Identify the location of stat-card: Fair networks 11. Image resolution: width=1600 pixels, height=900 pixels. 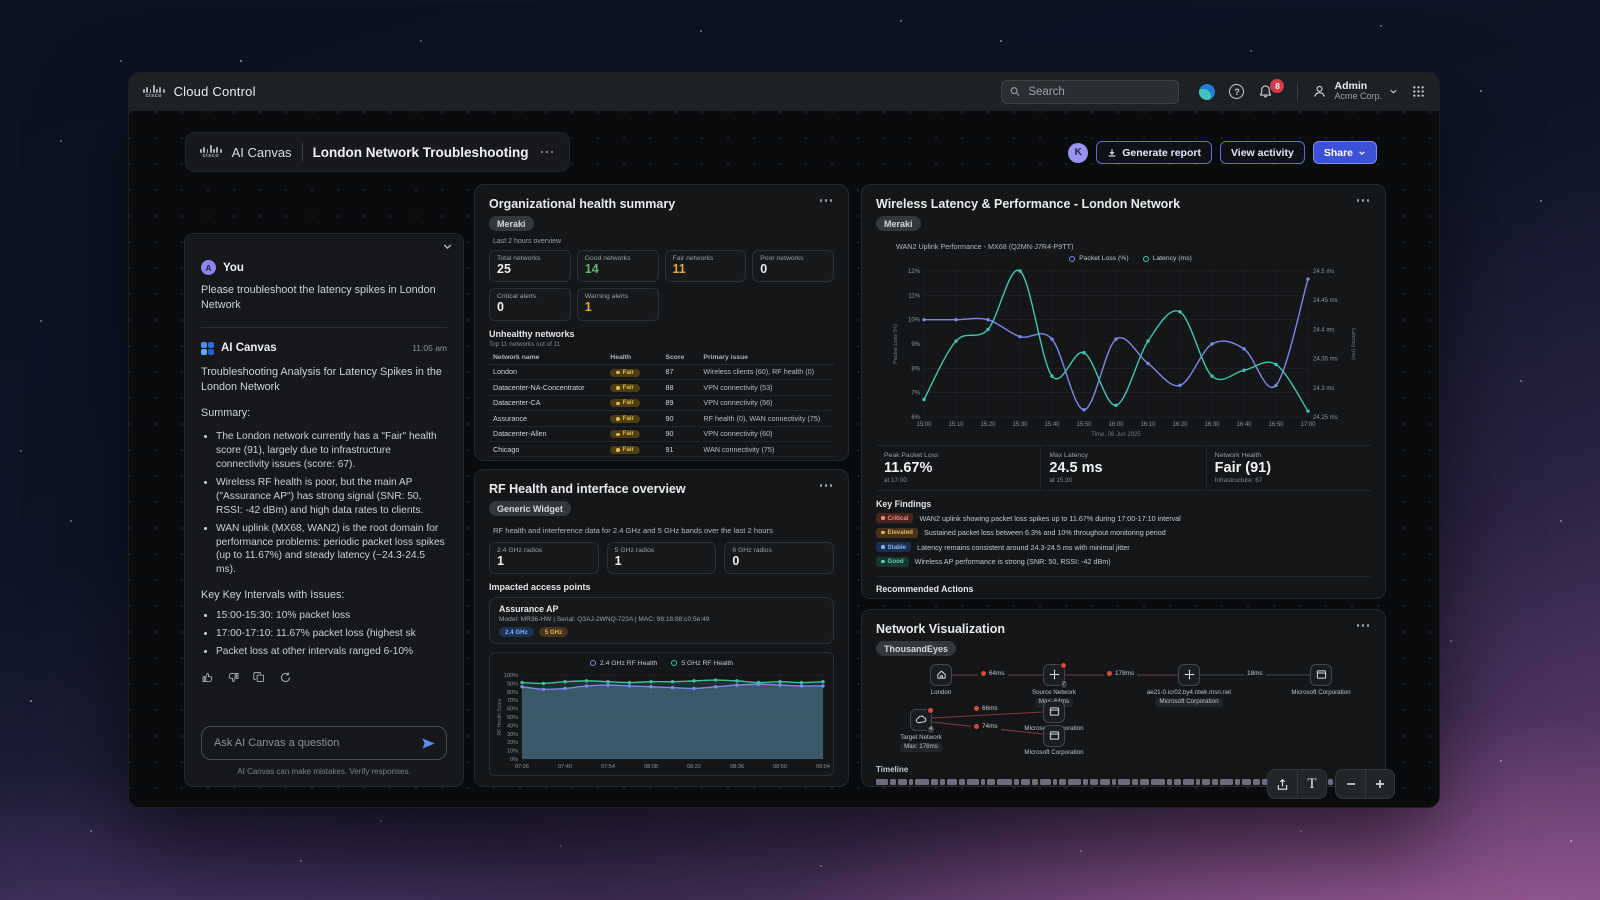
(705, 266).